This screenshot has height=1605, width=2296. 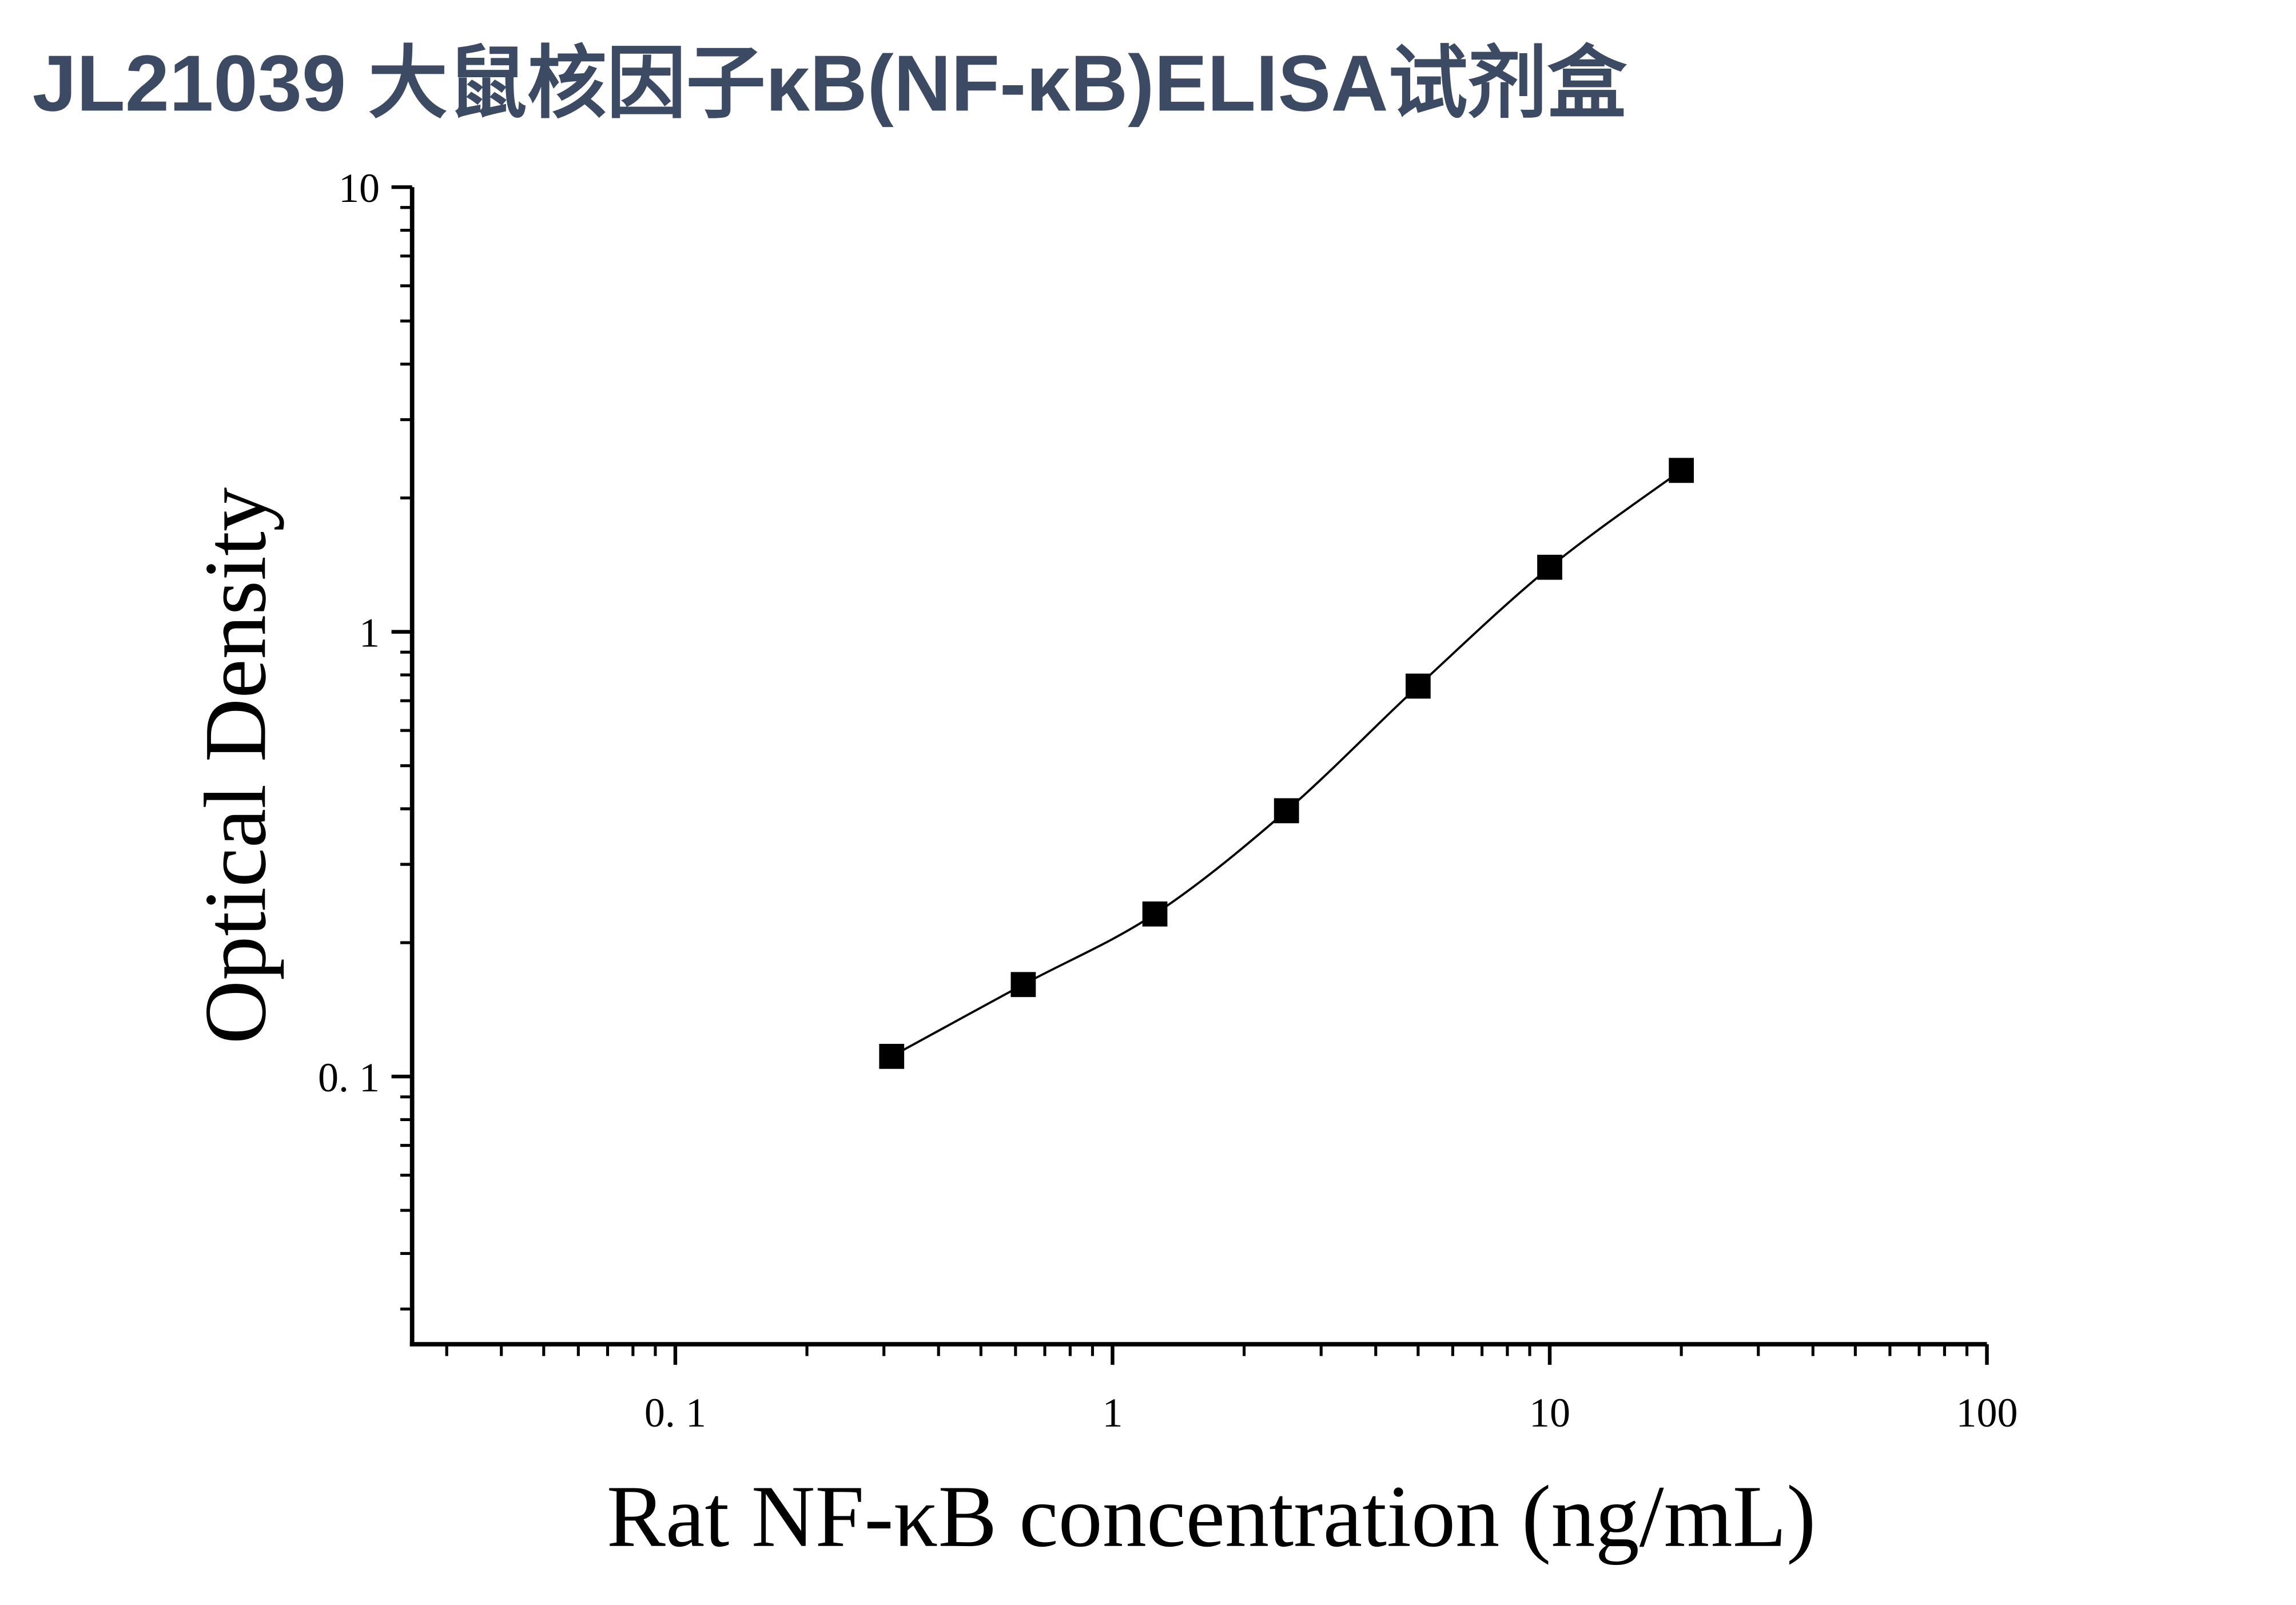 What do you see at coordinates (359, 188) in the screenshot?
I see `y-tick-label: 10` at bounding box center [359, 188].